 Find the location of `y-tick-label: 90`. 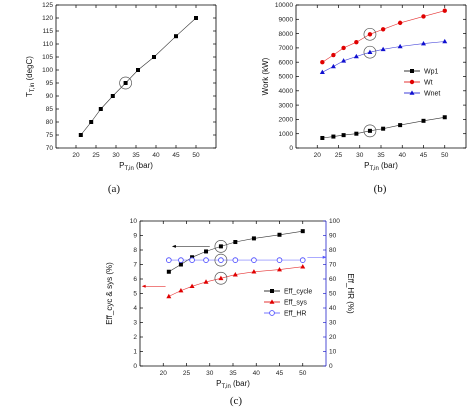

y-tick-label: 90 is located at coordinates (50, 96).